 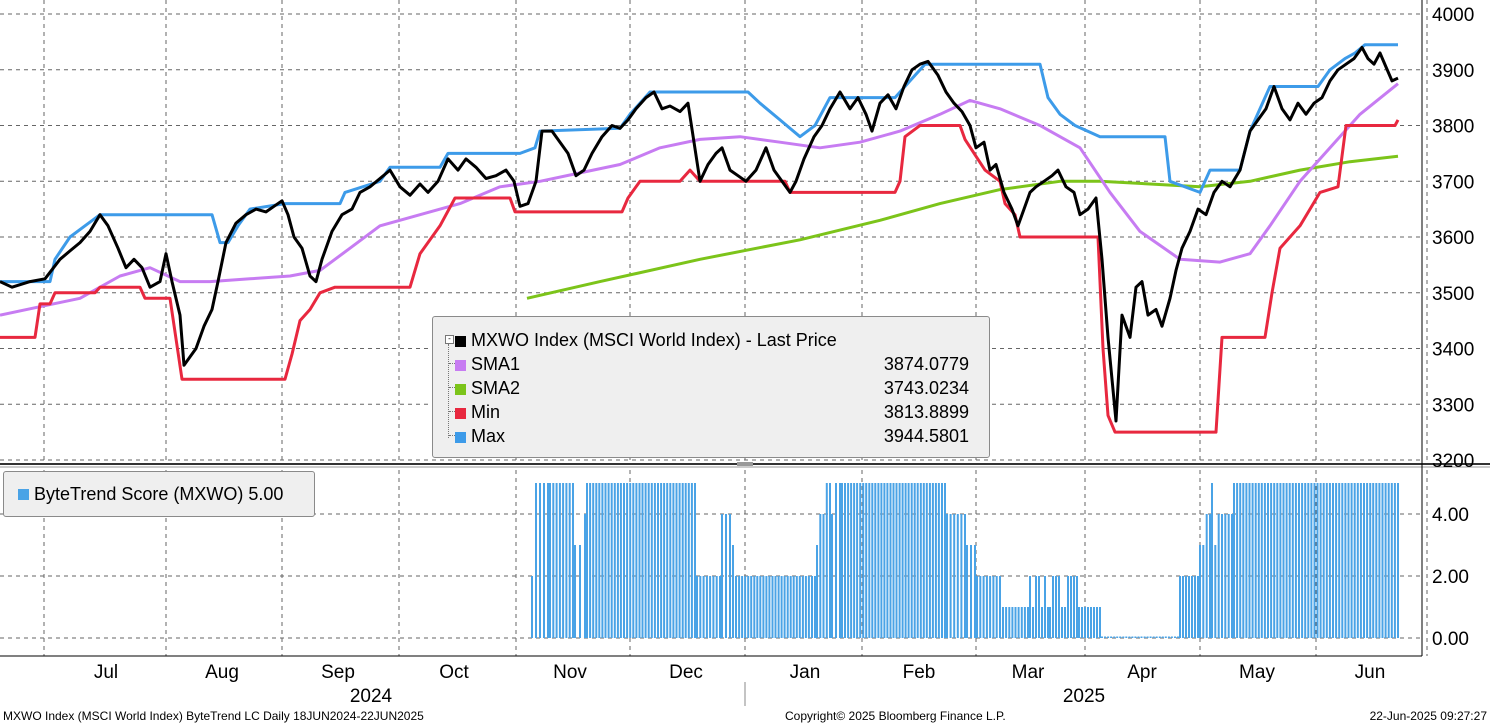 I want to click on legend-tree-branch, so click(x=453, y=435).